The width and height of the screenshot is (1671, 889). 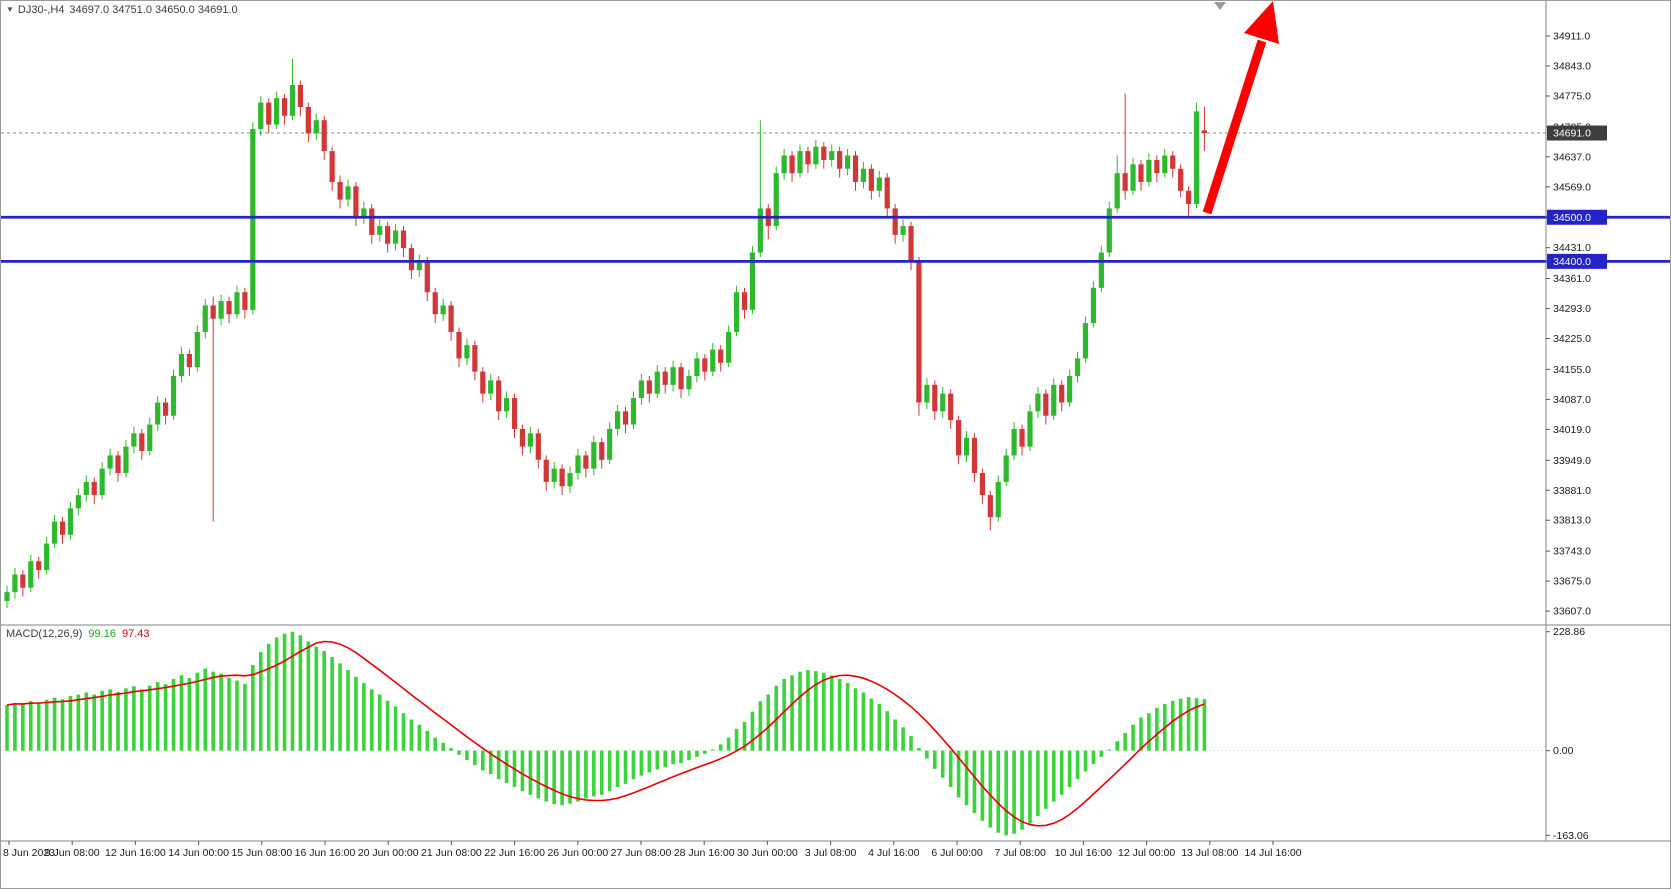 What do you see at coordinates (1572, 157) in the screenshot?
I see `price-tick-label: 34637.0` at bounding box center [1572, 157].